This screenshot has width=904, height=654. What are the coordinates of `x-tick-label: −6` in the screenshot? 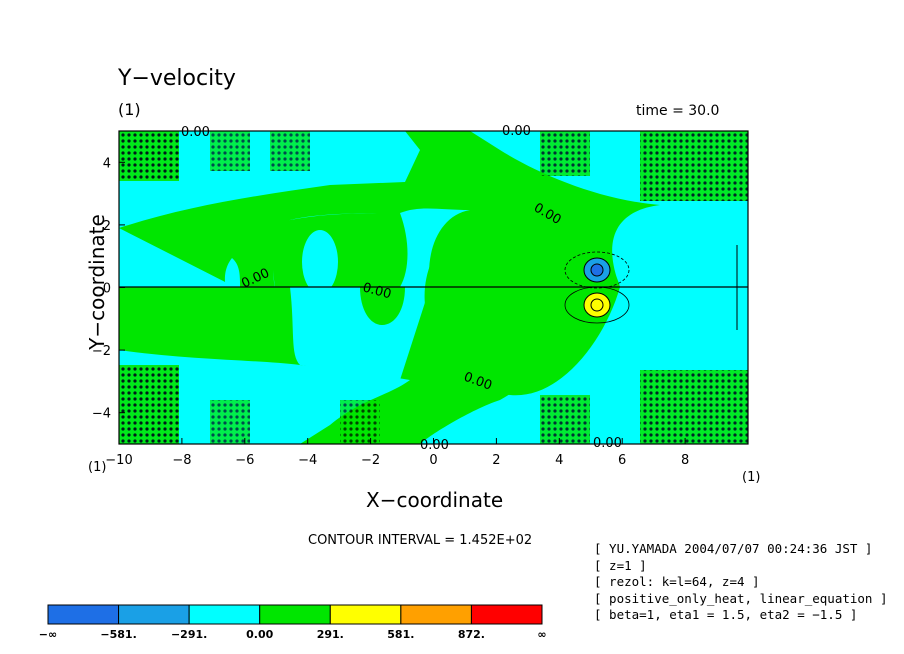 It's located at (244, 460).